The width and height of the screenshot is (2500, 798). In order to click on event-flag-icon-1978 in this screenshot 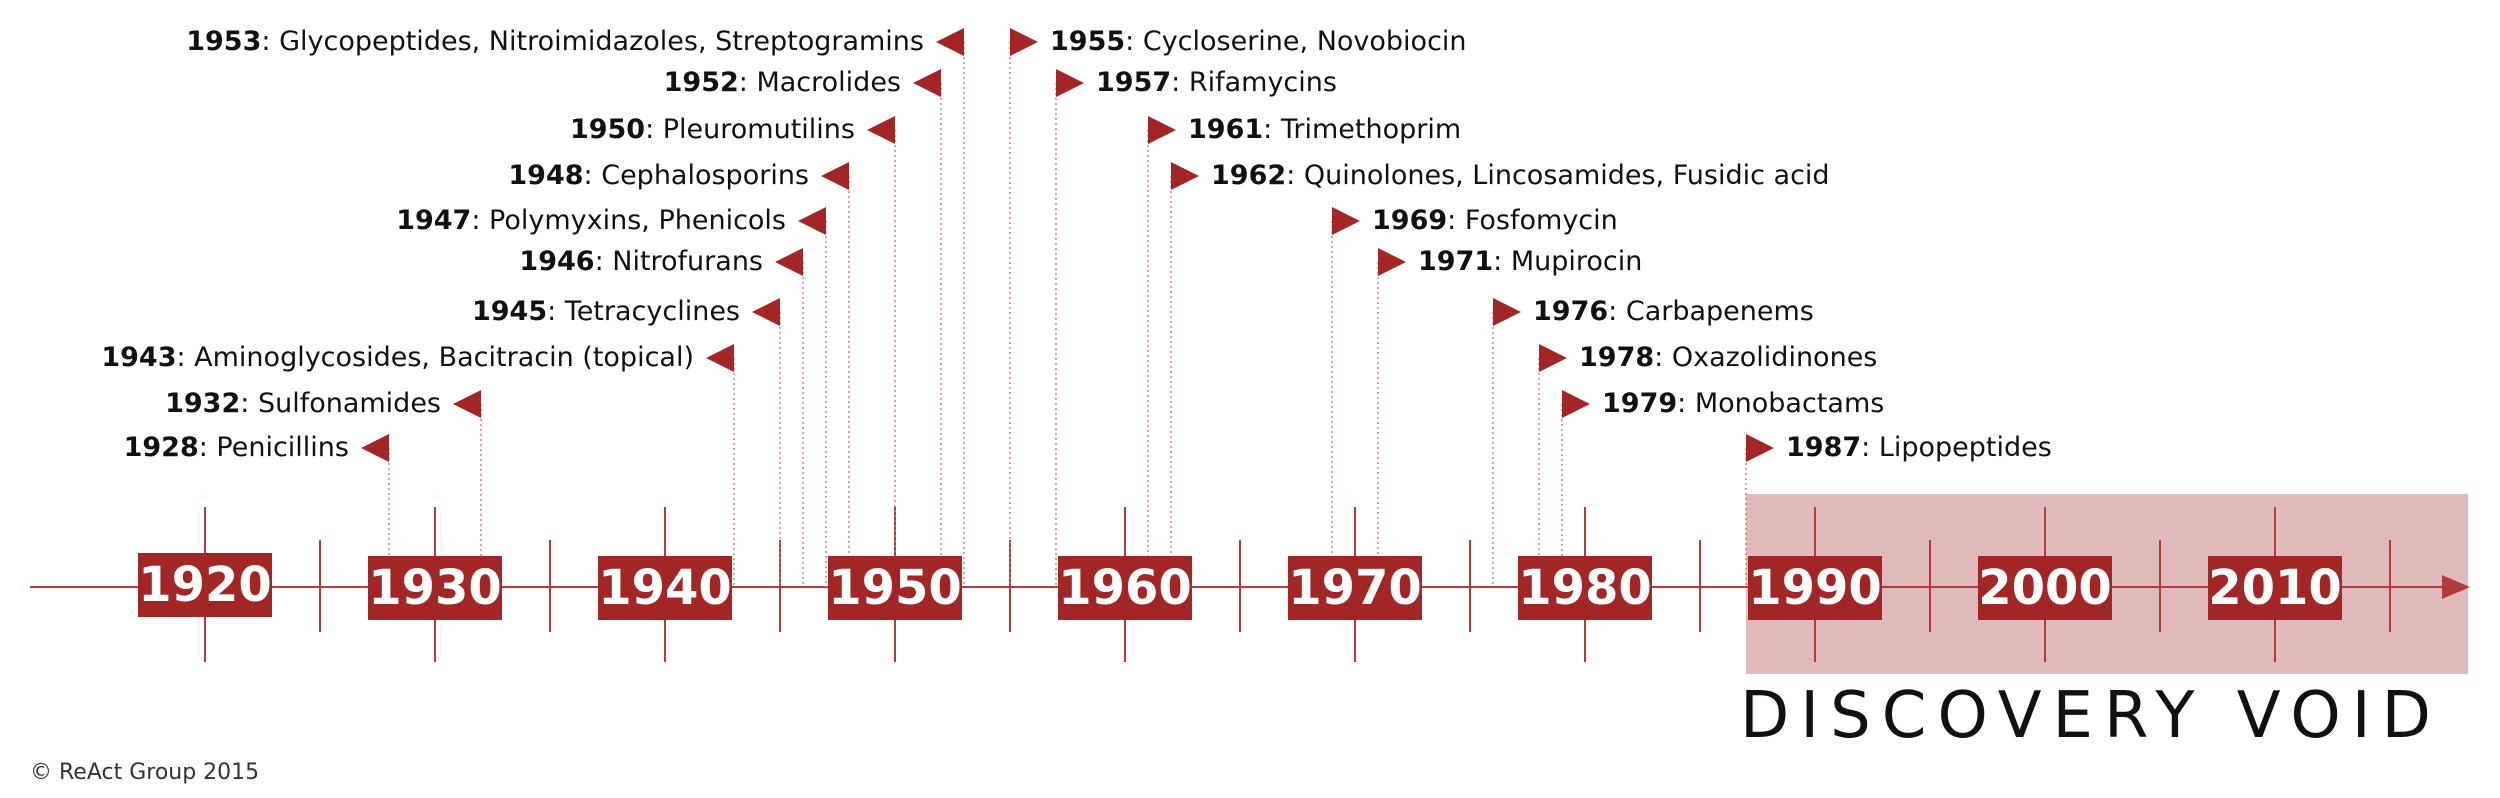, I will do `click(1553, 358)`.